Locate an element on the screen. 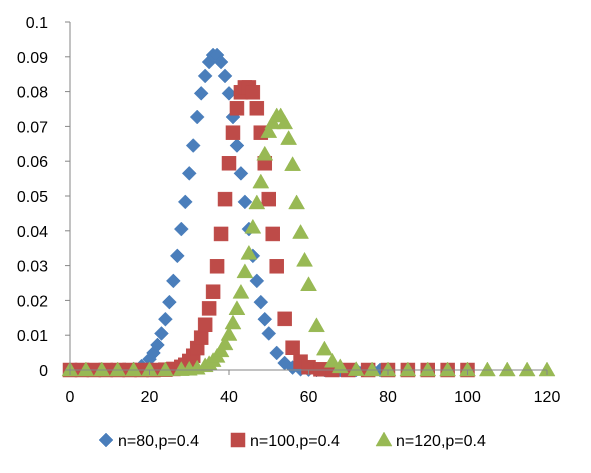  x-tick-label: 20 is located at coordinates (150, 397).